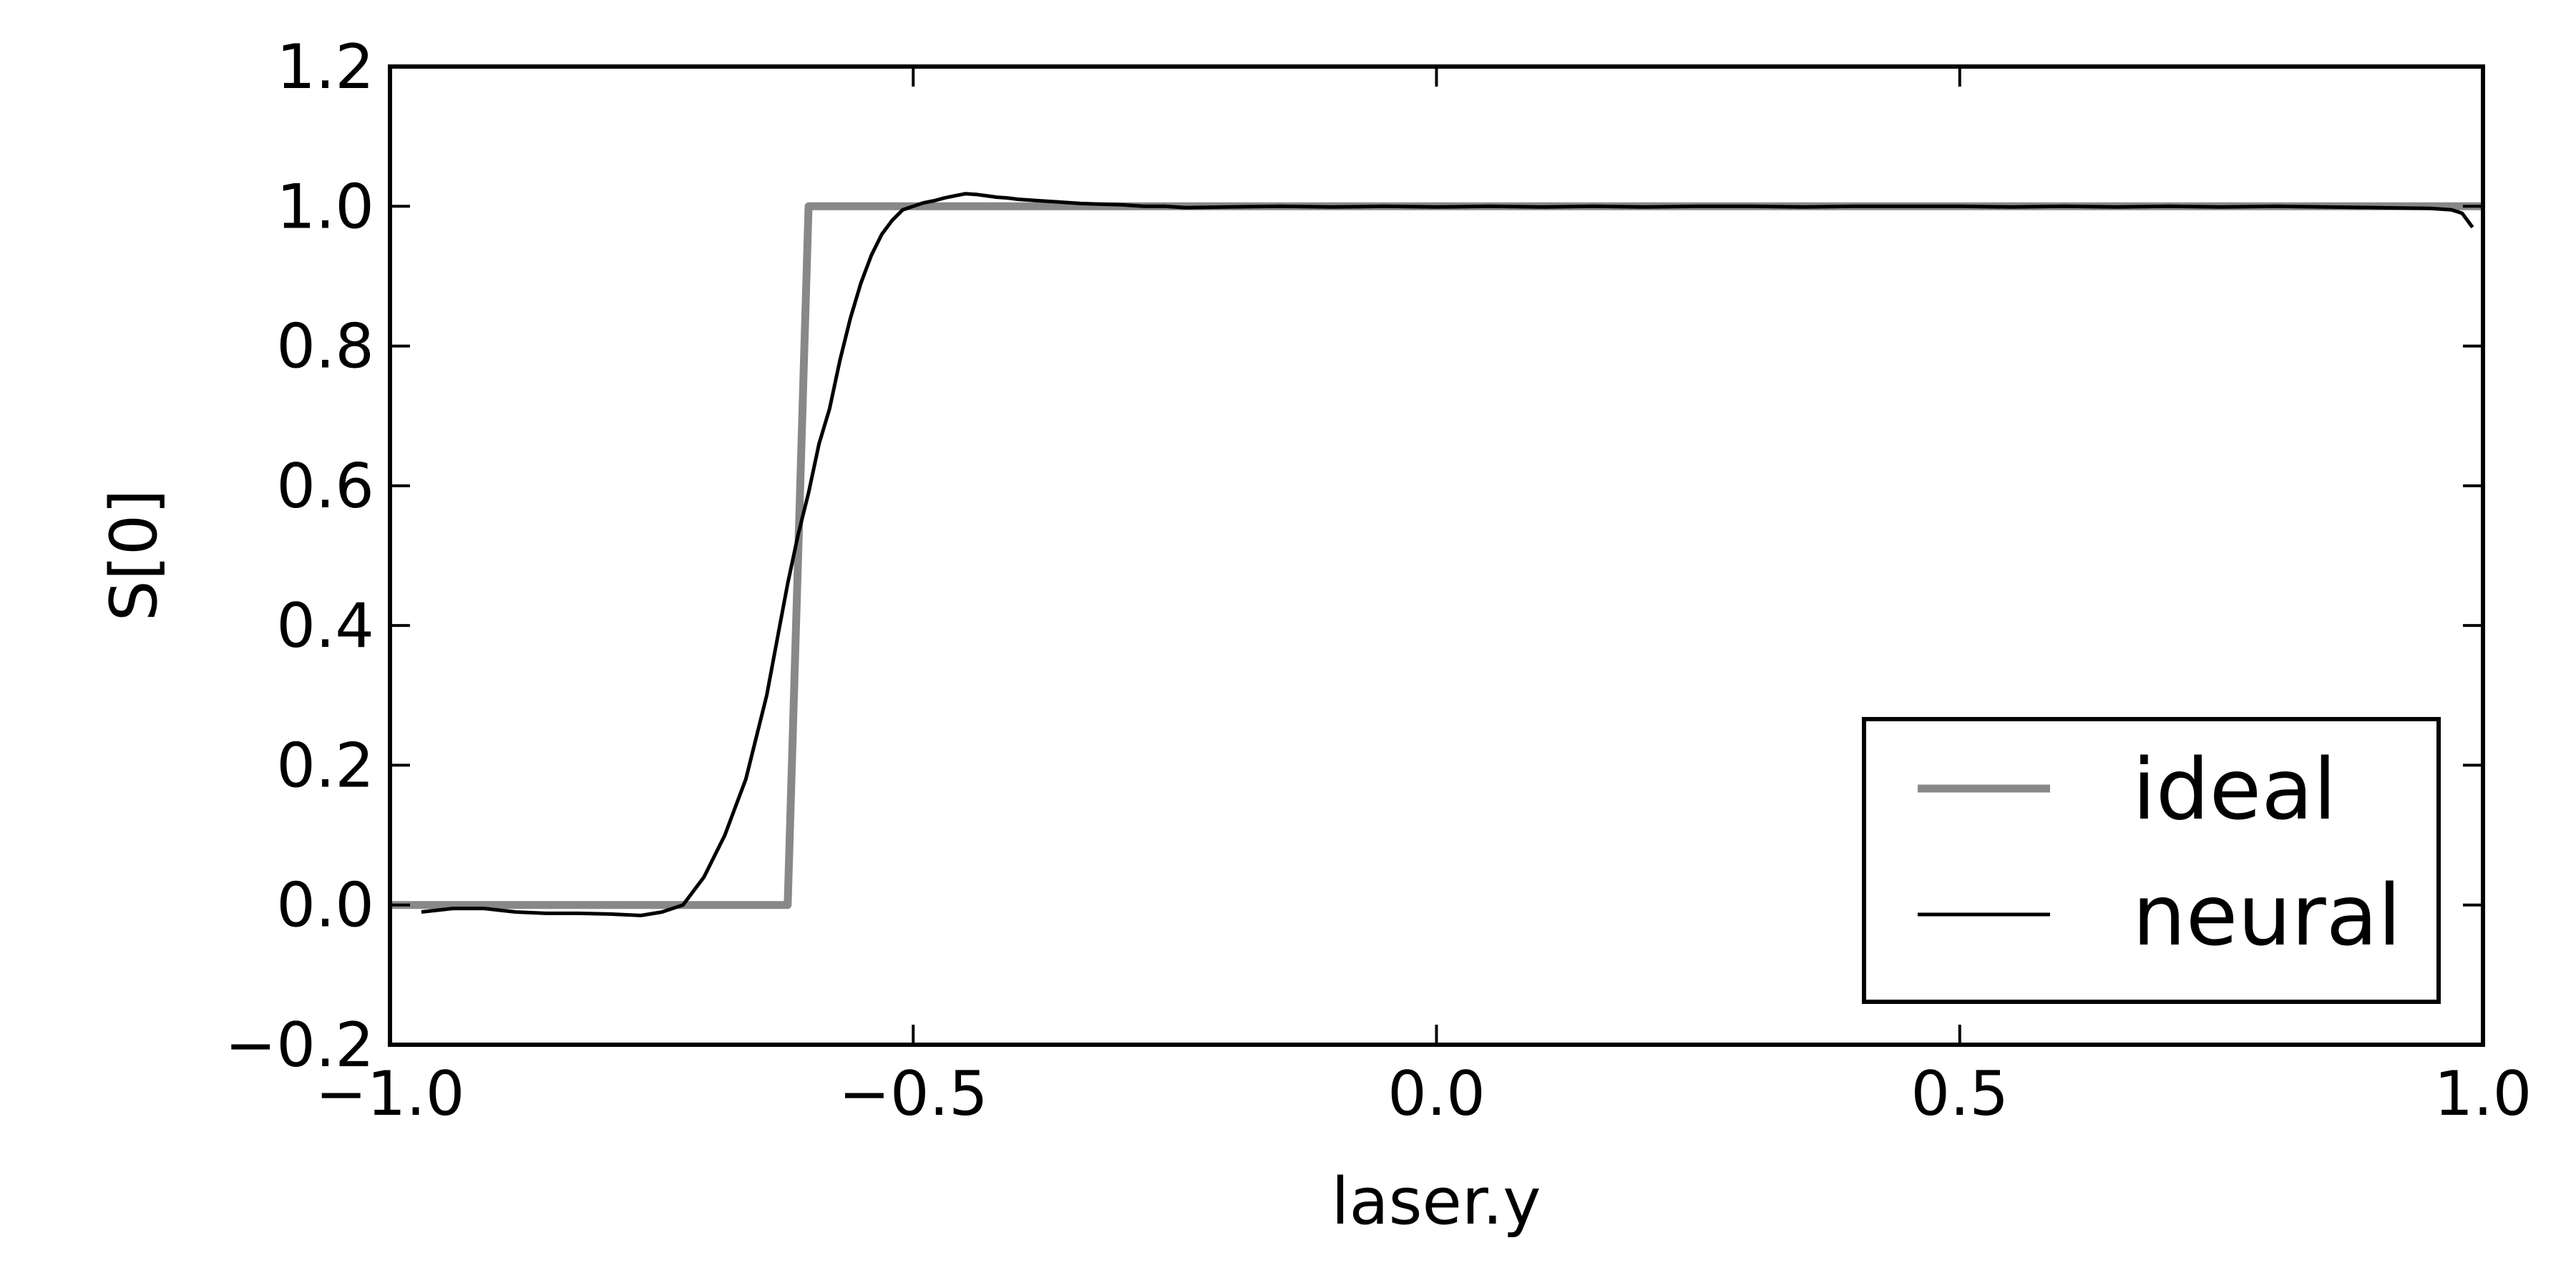 This screenshot has width=2576, height=1288. What do you see at coordinates (325, 765) in the screenshot?
I see `y-tick-label: 0.2` at bounding box center [325, 765].